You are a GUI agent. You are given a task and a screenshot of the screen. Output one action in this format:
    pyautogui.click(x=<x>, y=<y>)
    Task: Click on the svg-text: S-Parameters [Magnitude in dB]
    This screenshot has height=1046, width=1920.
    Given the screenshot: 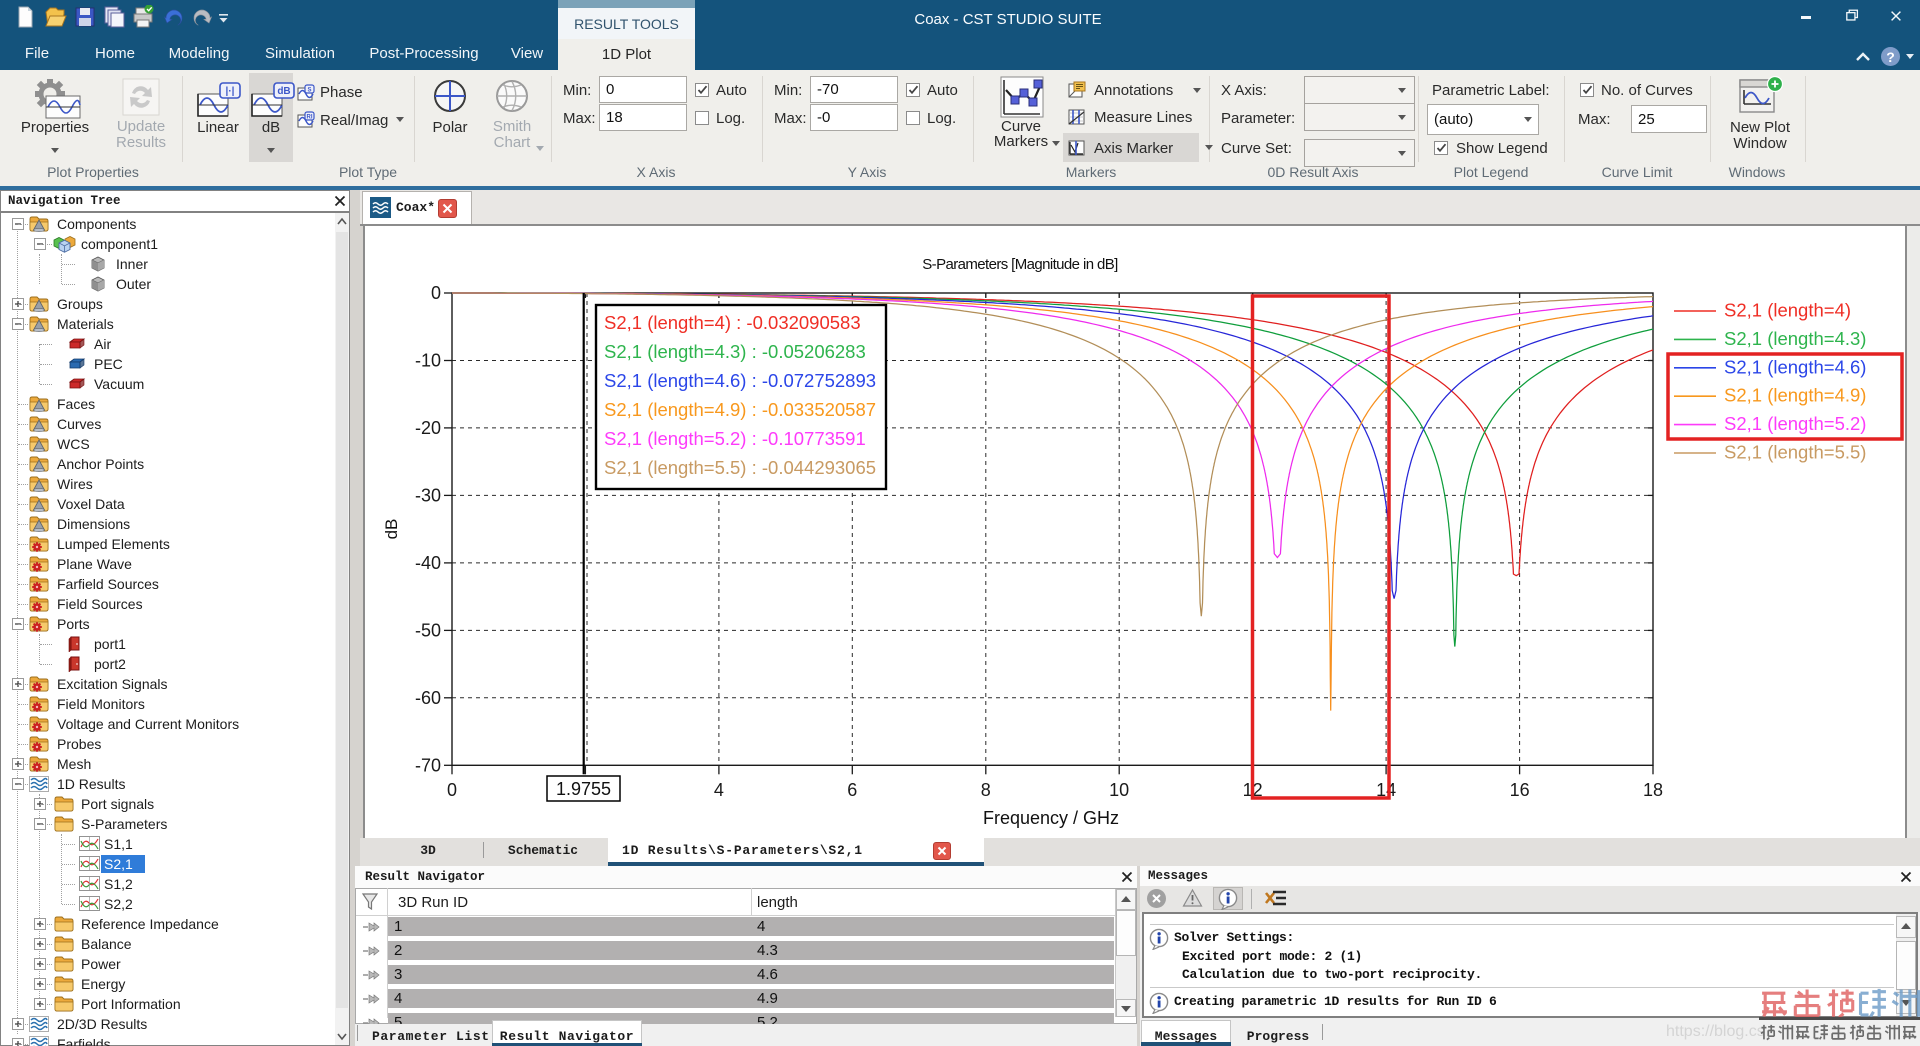 What is the action you would take?
    pyautogui.click(x=1020, y=264)
    